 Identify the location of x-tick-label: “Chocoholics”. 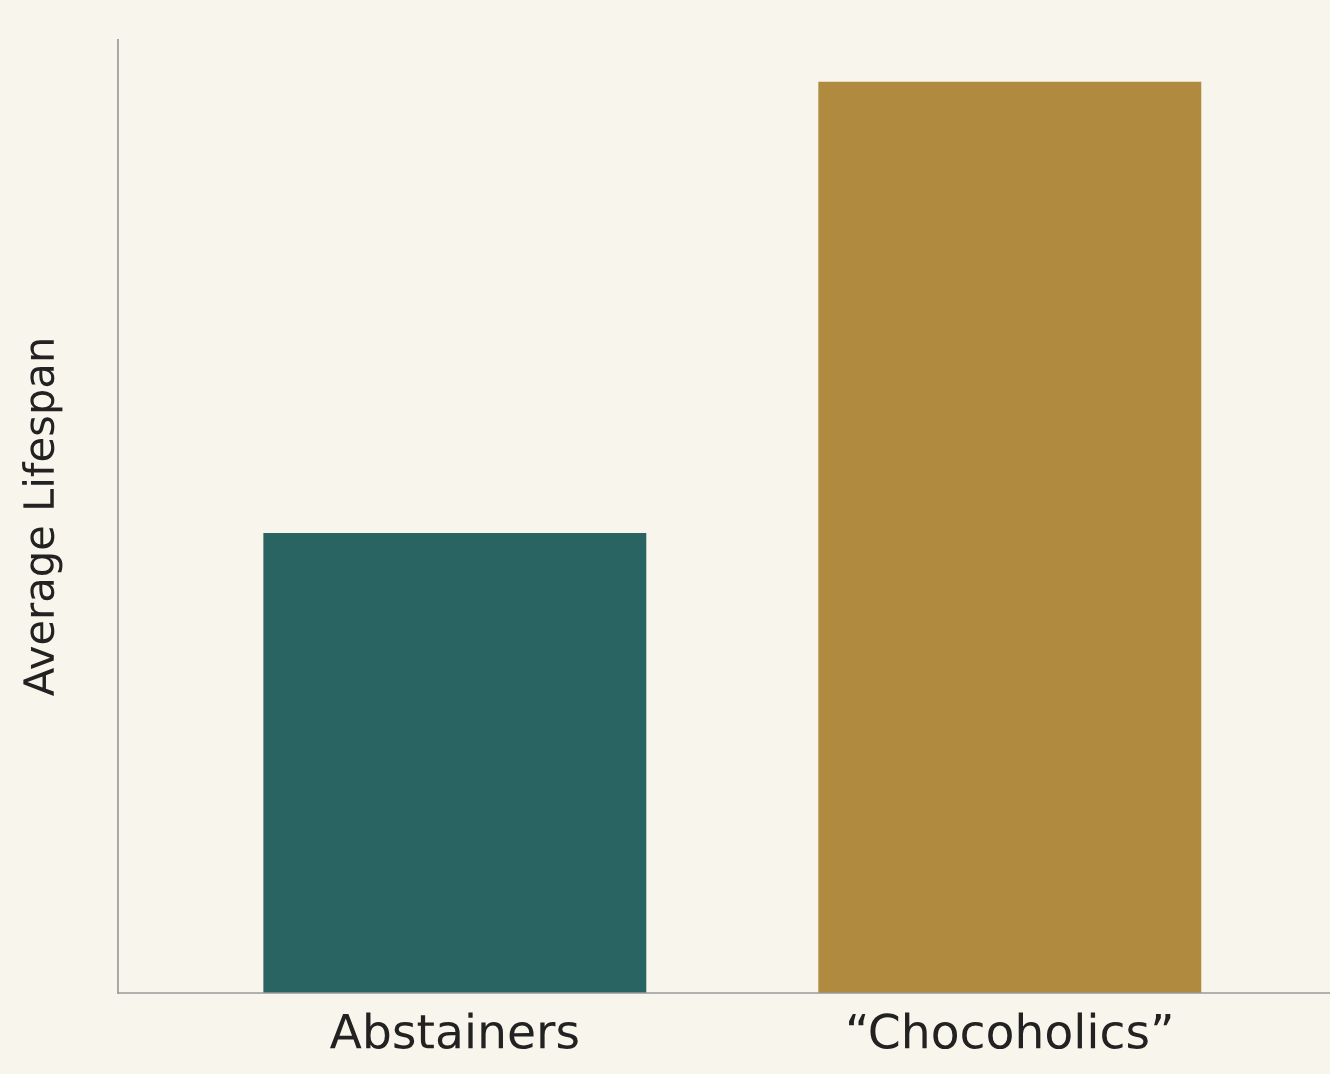
(1010, 1031).